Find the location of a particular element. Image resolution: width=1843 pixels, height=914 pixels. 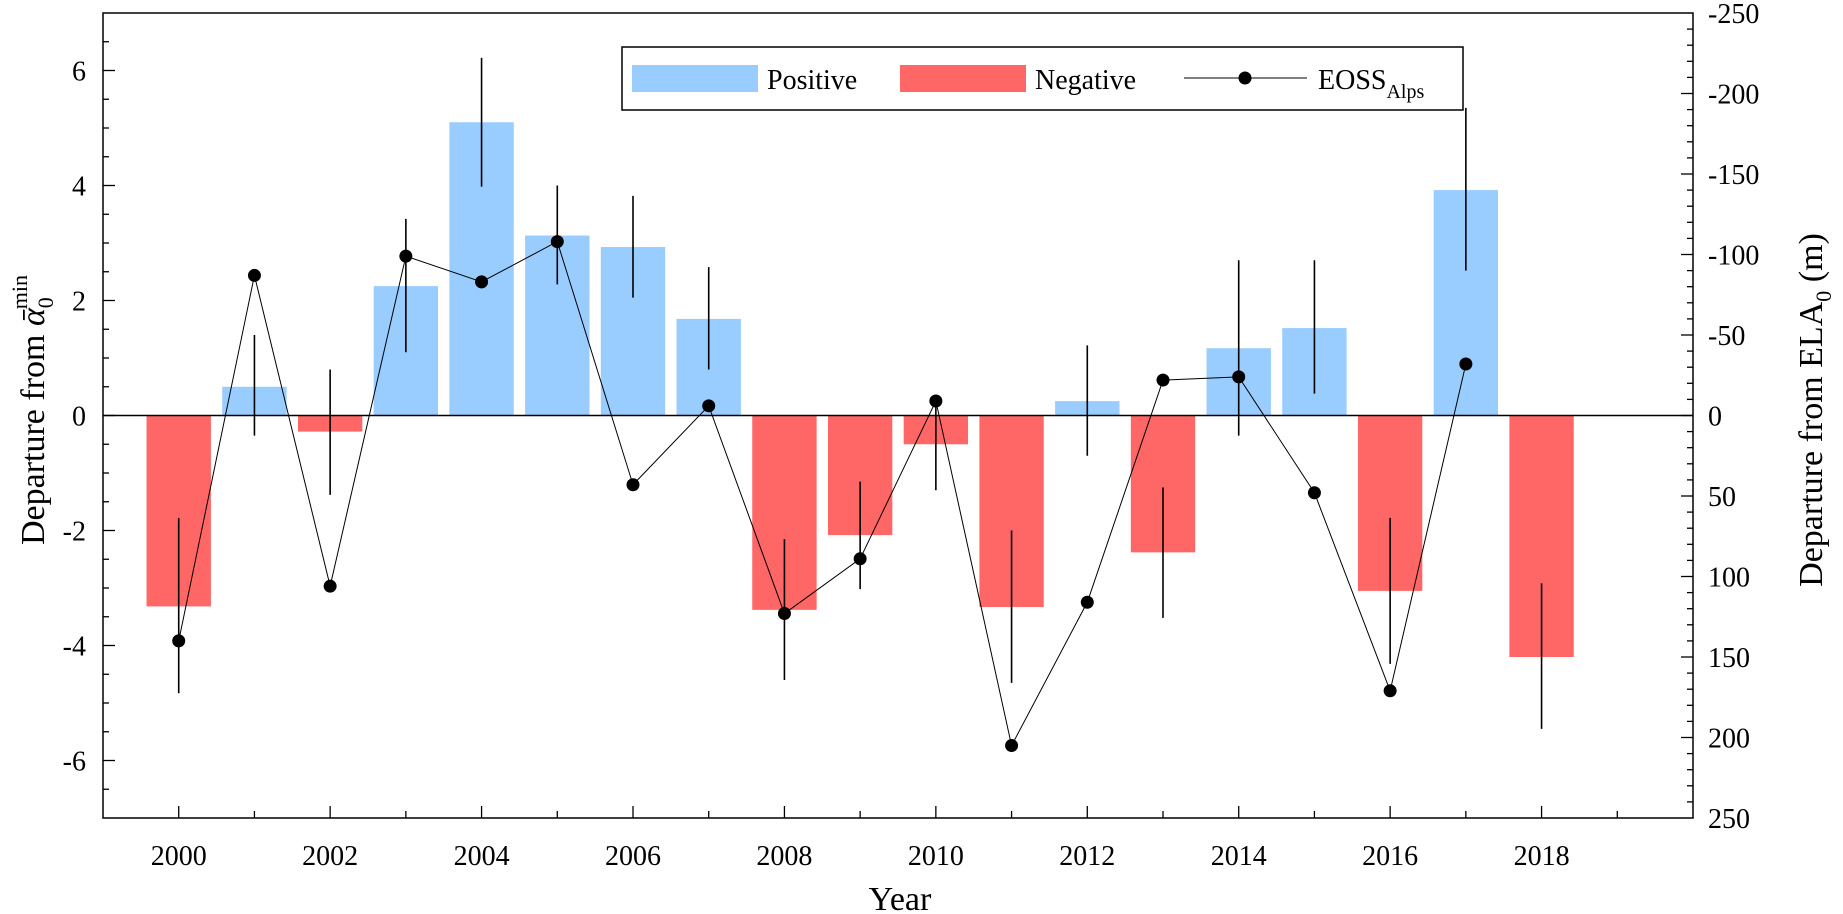

eoss-point-2015 is located at coordinates (1314, 493).